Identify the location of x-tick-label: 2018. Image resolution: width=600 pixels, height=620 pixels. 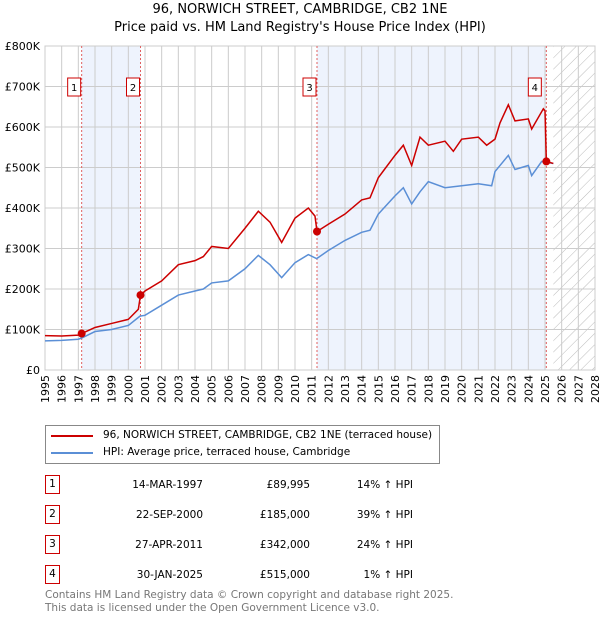
(428, 389).